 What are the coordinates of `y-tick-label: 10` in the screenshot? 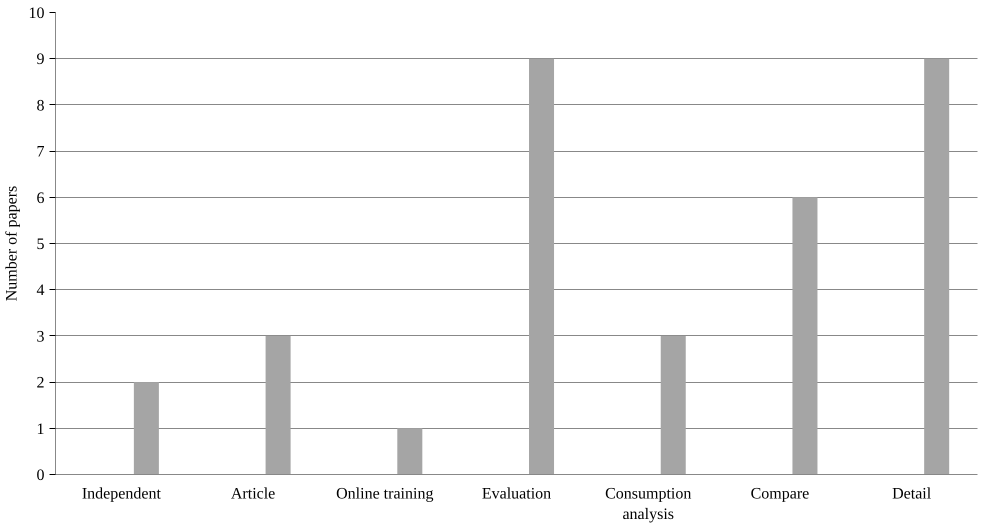 It's located at (36, 13).